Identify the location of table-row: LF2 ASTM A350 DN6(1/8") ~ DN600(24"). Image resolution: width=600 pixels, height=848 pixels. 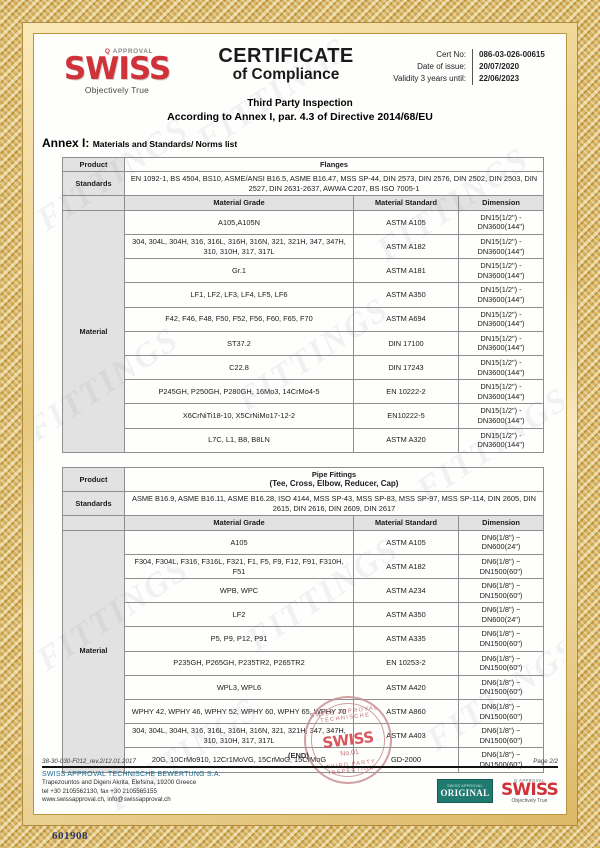
(304, 615).